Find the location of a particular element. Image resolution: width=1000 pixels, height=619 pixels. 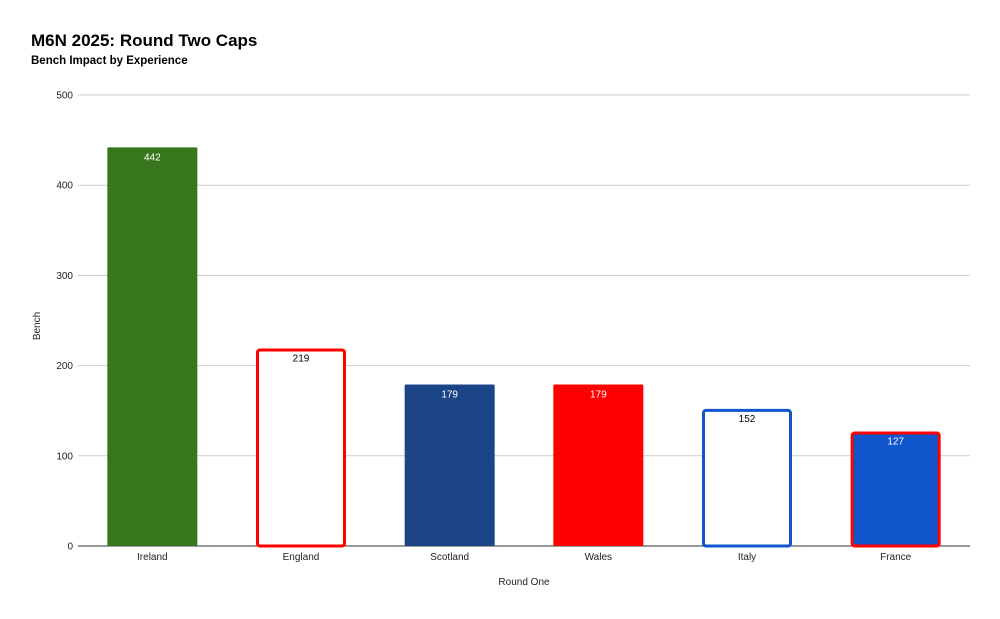

y-tick-label: 400 is located at coordinates (64, 186).